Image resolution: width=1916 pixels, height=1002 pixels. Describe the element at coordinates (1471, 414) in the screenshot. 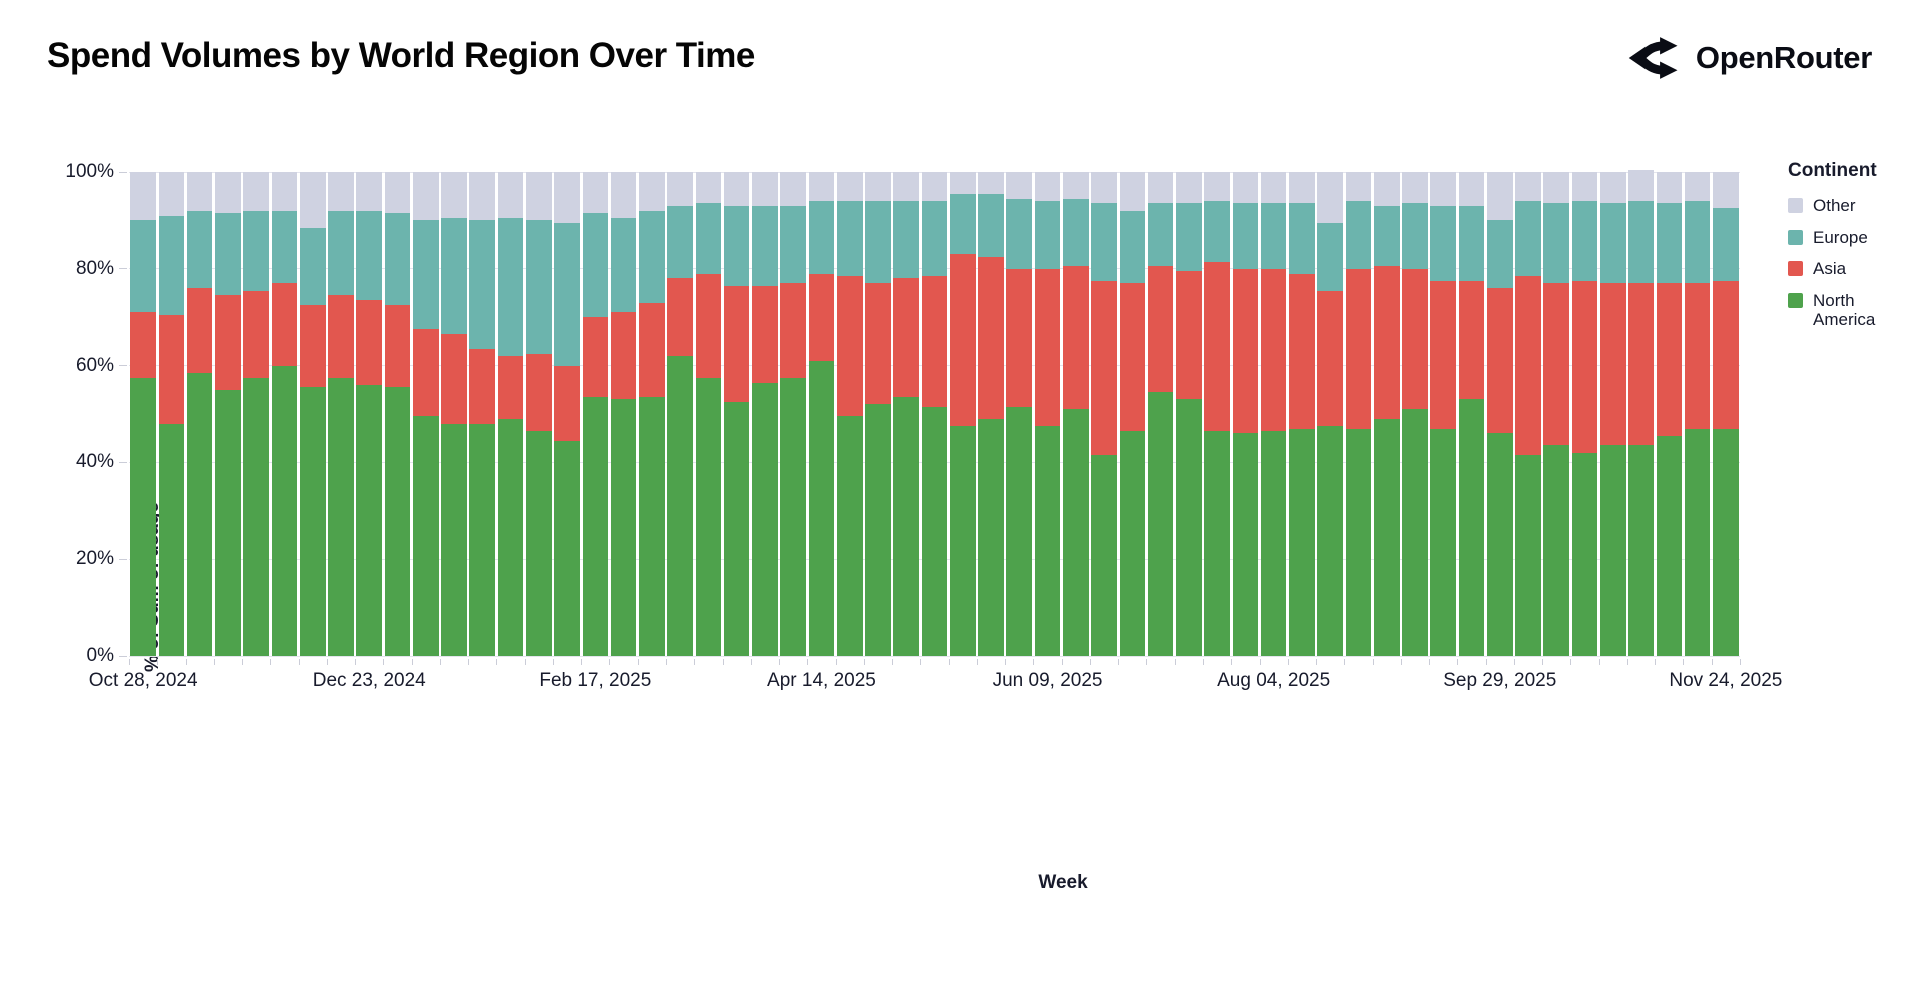

I see `bar-week-Sep-22-2025` at that location.